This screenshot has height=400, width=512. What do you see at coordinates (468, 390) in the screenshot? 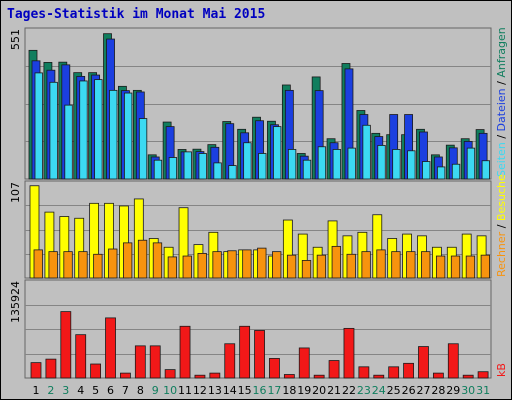
I see `x-tick-label: 30` at bounding box center [468, 390].